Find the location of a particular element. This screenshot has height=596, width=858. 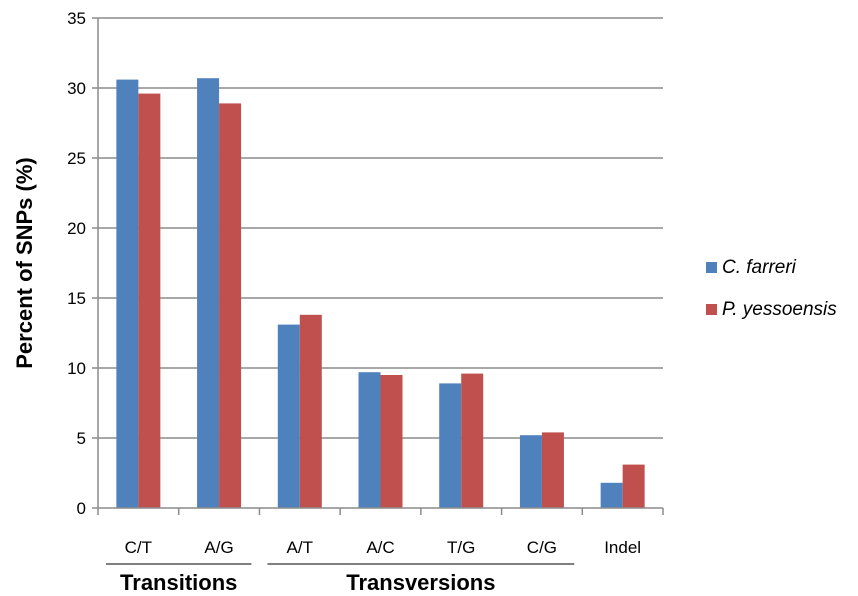

x-tick-label: A/C is located at coordinates (380, 547).